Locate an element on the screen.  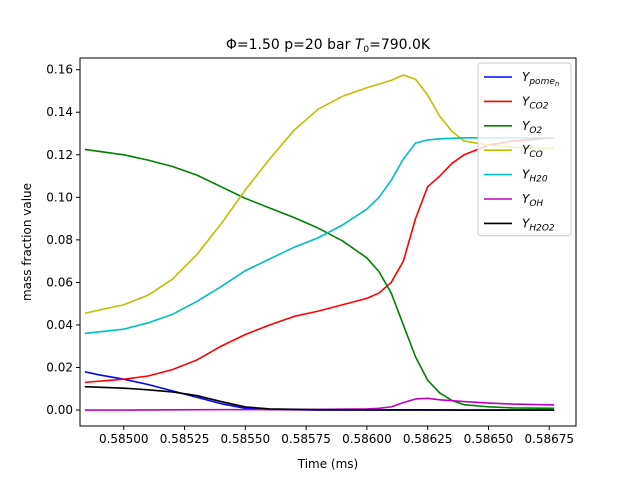
y-tick-label: 0.00 is located at coordinates (59, 410).